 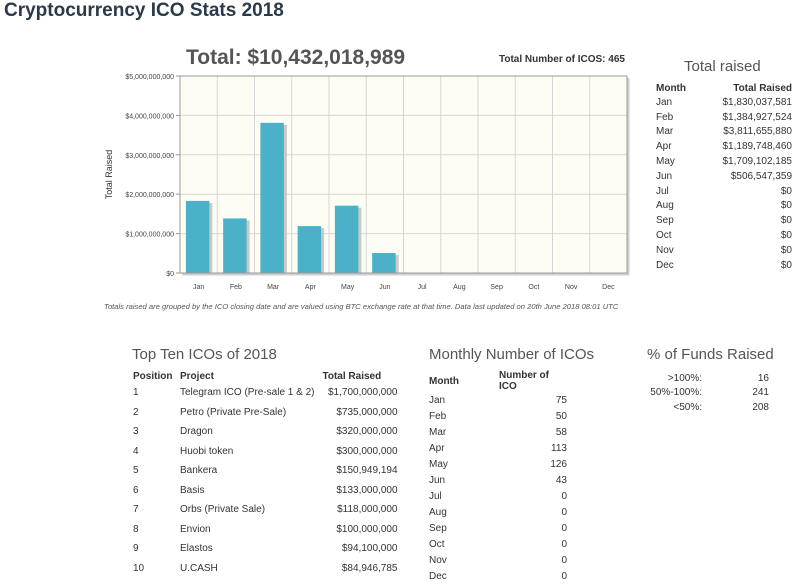 What do you see at coordinates (664, 176) in the screenshot?
I see `month-cell: Jun` at bounding box center [664, 176].